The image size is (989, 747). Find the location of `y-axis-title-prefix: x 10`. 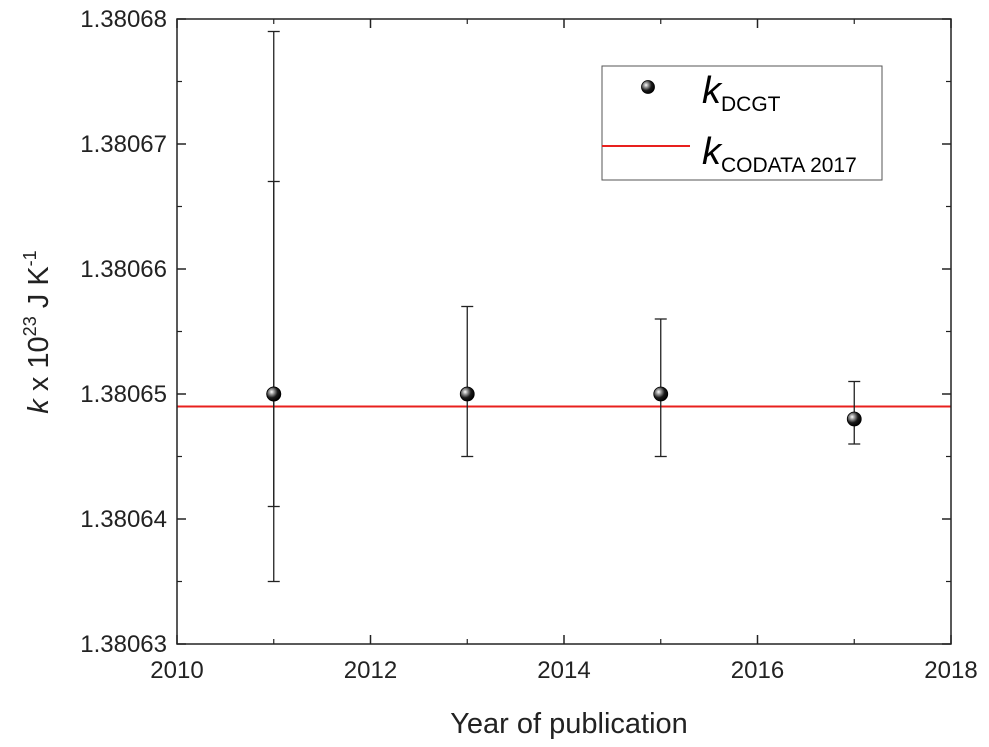

y-axis-title-prefix: x 10 is located at coordinates (39, 367).